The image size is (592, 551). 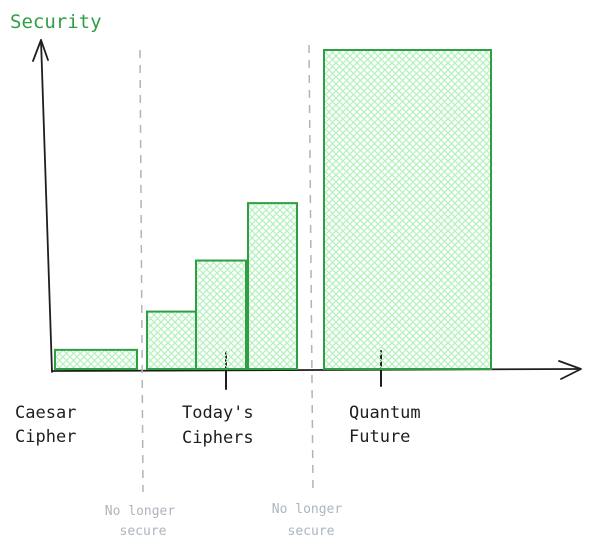 What do you see at coordinates (218, 438) in the screenshot?
I see `x-label-line: Ciphers` at bounding box center [218, 438].